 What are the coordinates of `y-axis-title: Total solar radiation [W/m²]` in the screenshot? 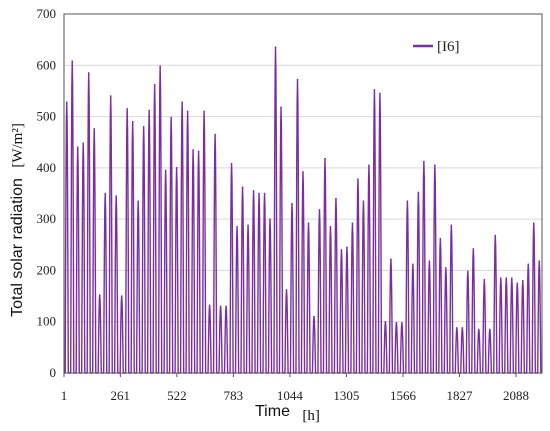 It's located at (17, 220).